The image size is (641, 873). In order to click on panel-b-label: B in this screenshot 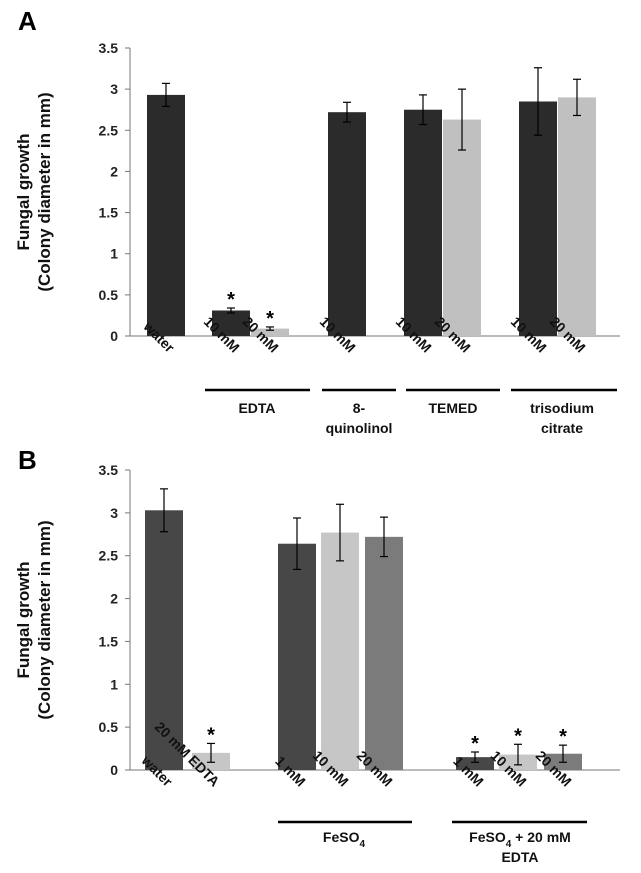, I will do `click(27, 460)`.